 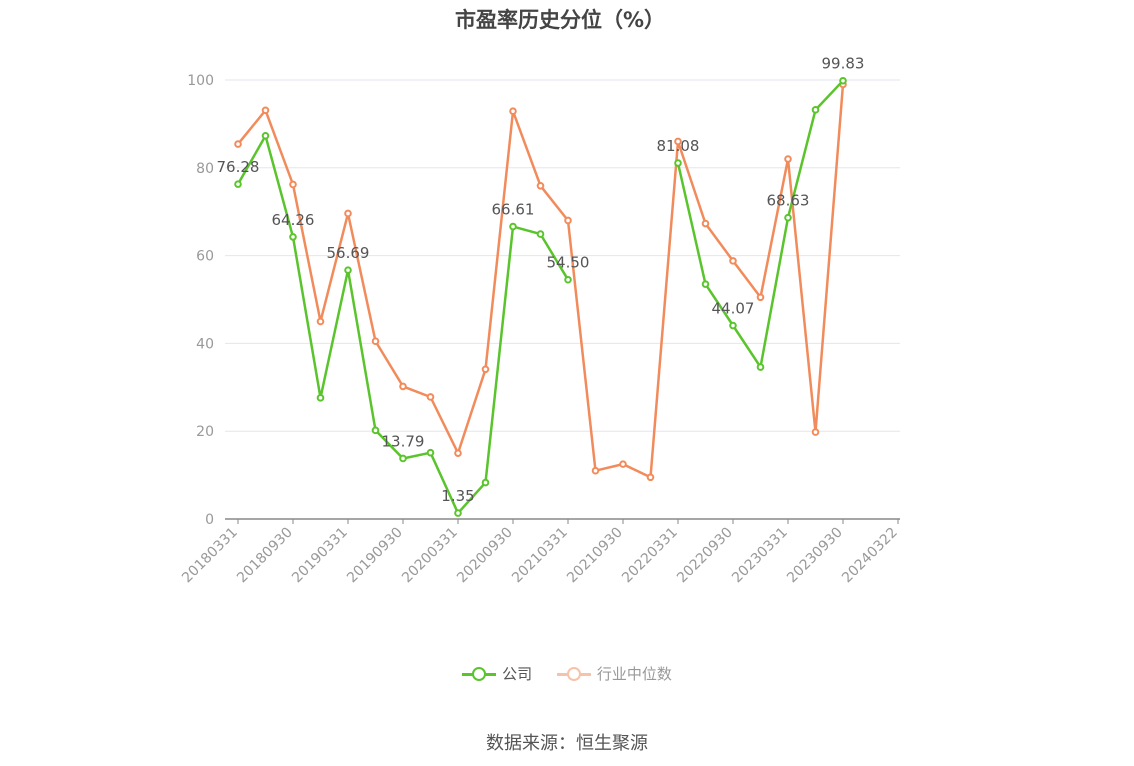 I want to click on y-tick-label: 20, so click(x=205, y=432).